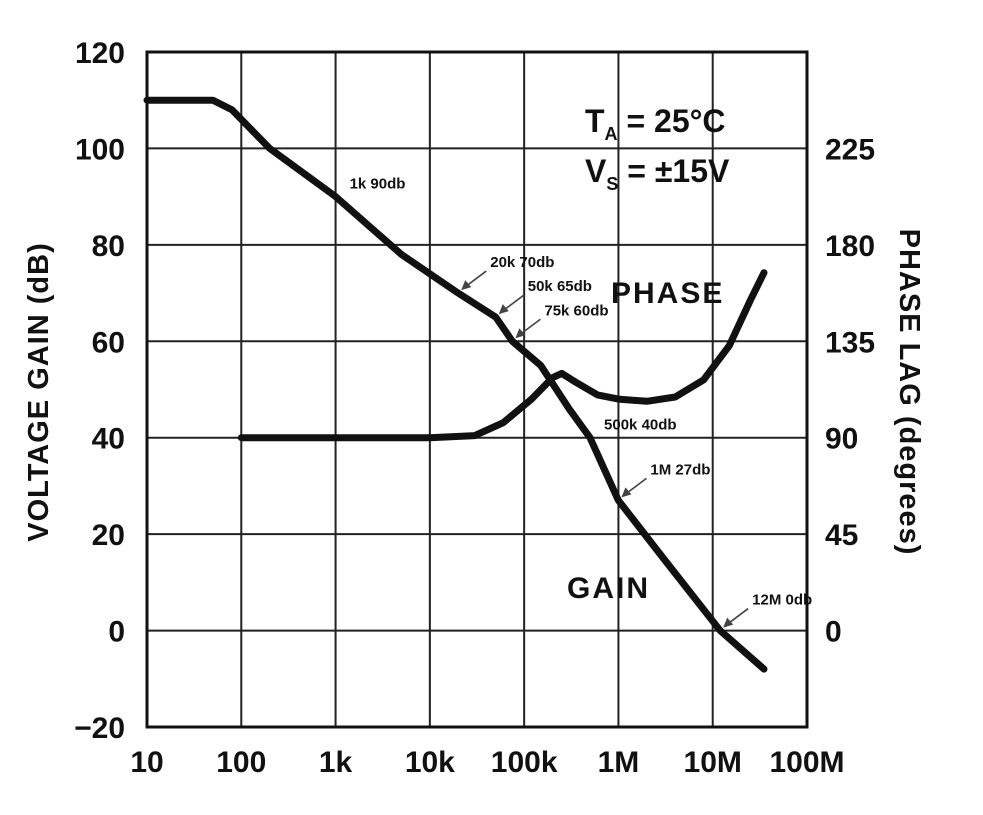 The height and width of the screenshot is (815, 983). What do you see at coordinates (850, 246) in the screenshot?
I see `y-right-tick-label: 180` at bounding box center [850, 246].